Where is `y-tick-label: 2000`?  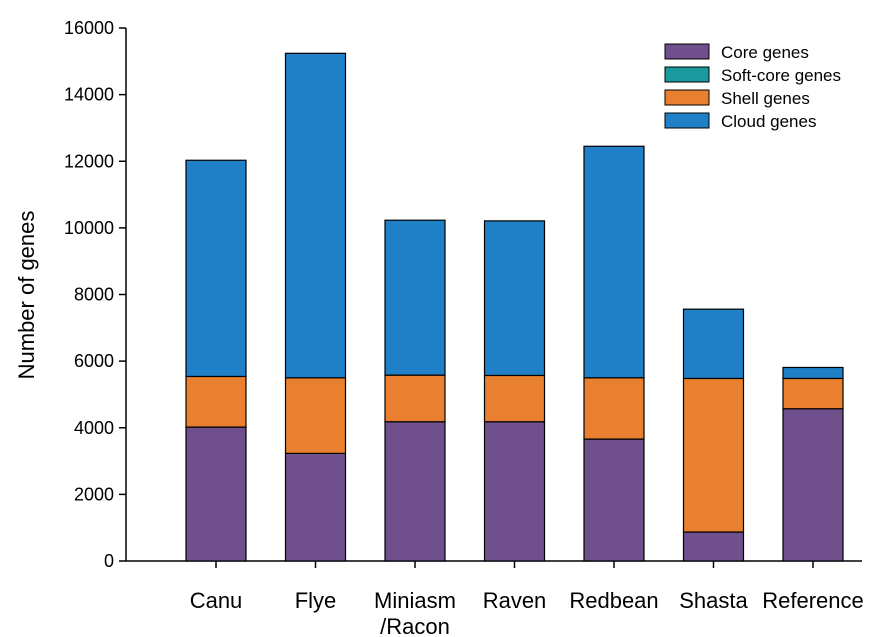
y-tick-label: 2000 is located at coordinates (94, 494).